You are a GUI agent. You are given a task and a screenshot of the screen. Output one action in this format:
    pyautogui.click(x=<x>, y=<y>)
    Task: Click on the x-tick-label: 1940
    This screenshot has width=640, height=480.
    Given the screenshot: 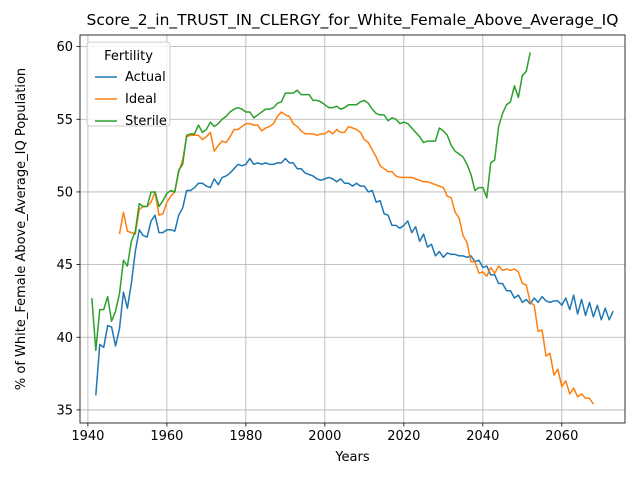 What is the action you would take?
    pyautogui.click(x=87, y=436)
    